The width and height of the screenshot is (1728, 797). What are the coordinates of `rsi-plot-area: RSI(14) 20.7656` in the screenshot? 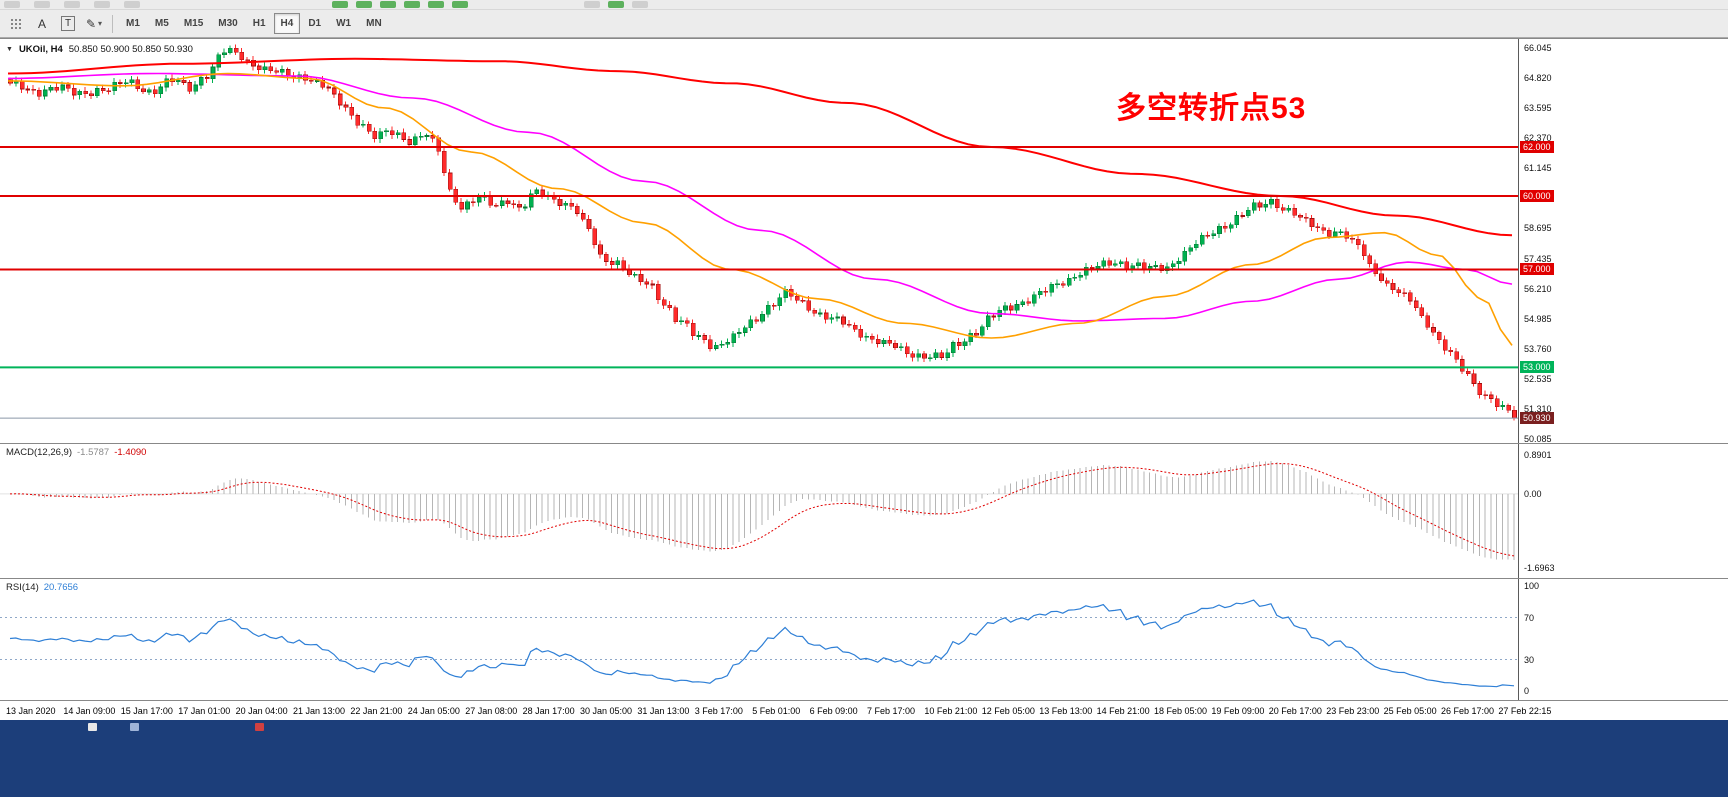 It's located at (759, 639).